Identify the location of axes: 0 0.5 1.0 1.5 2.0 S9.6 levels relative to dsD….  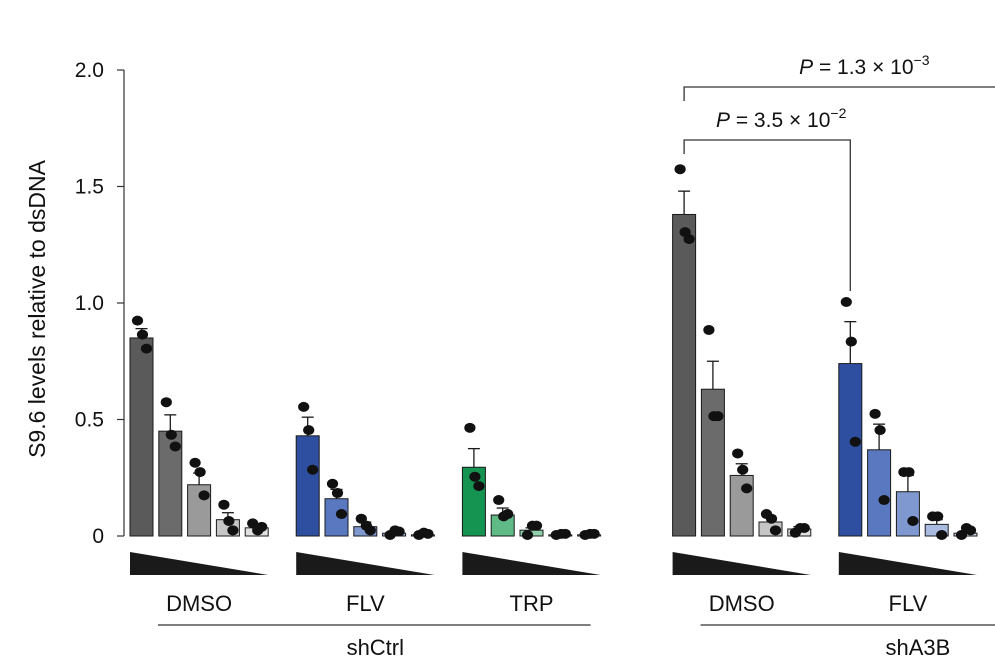
(74, 303).